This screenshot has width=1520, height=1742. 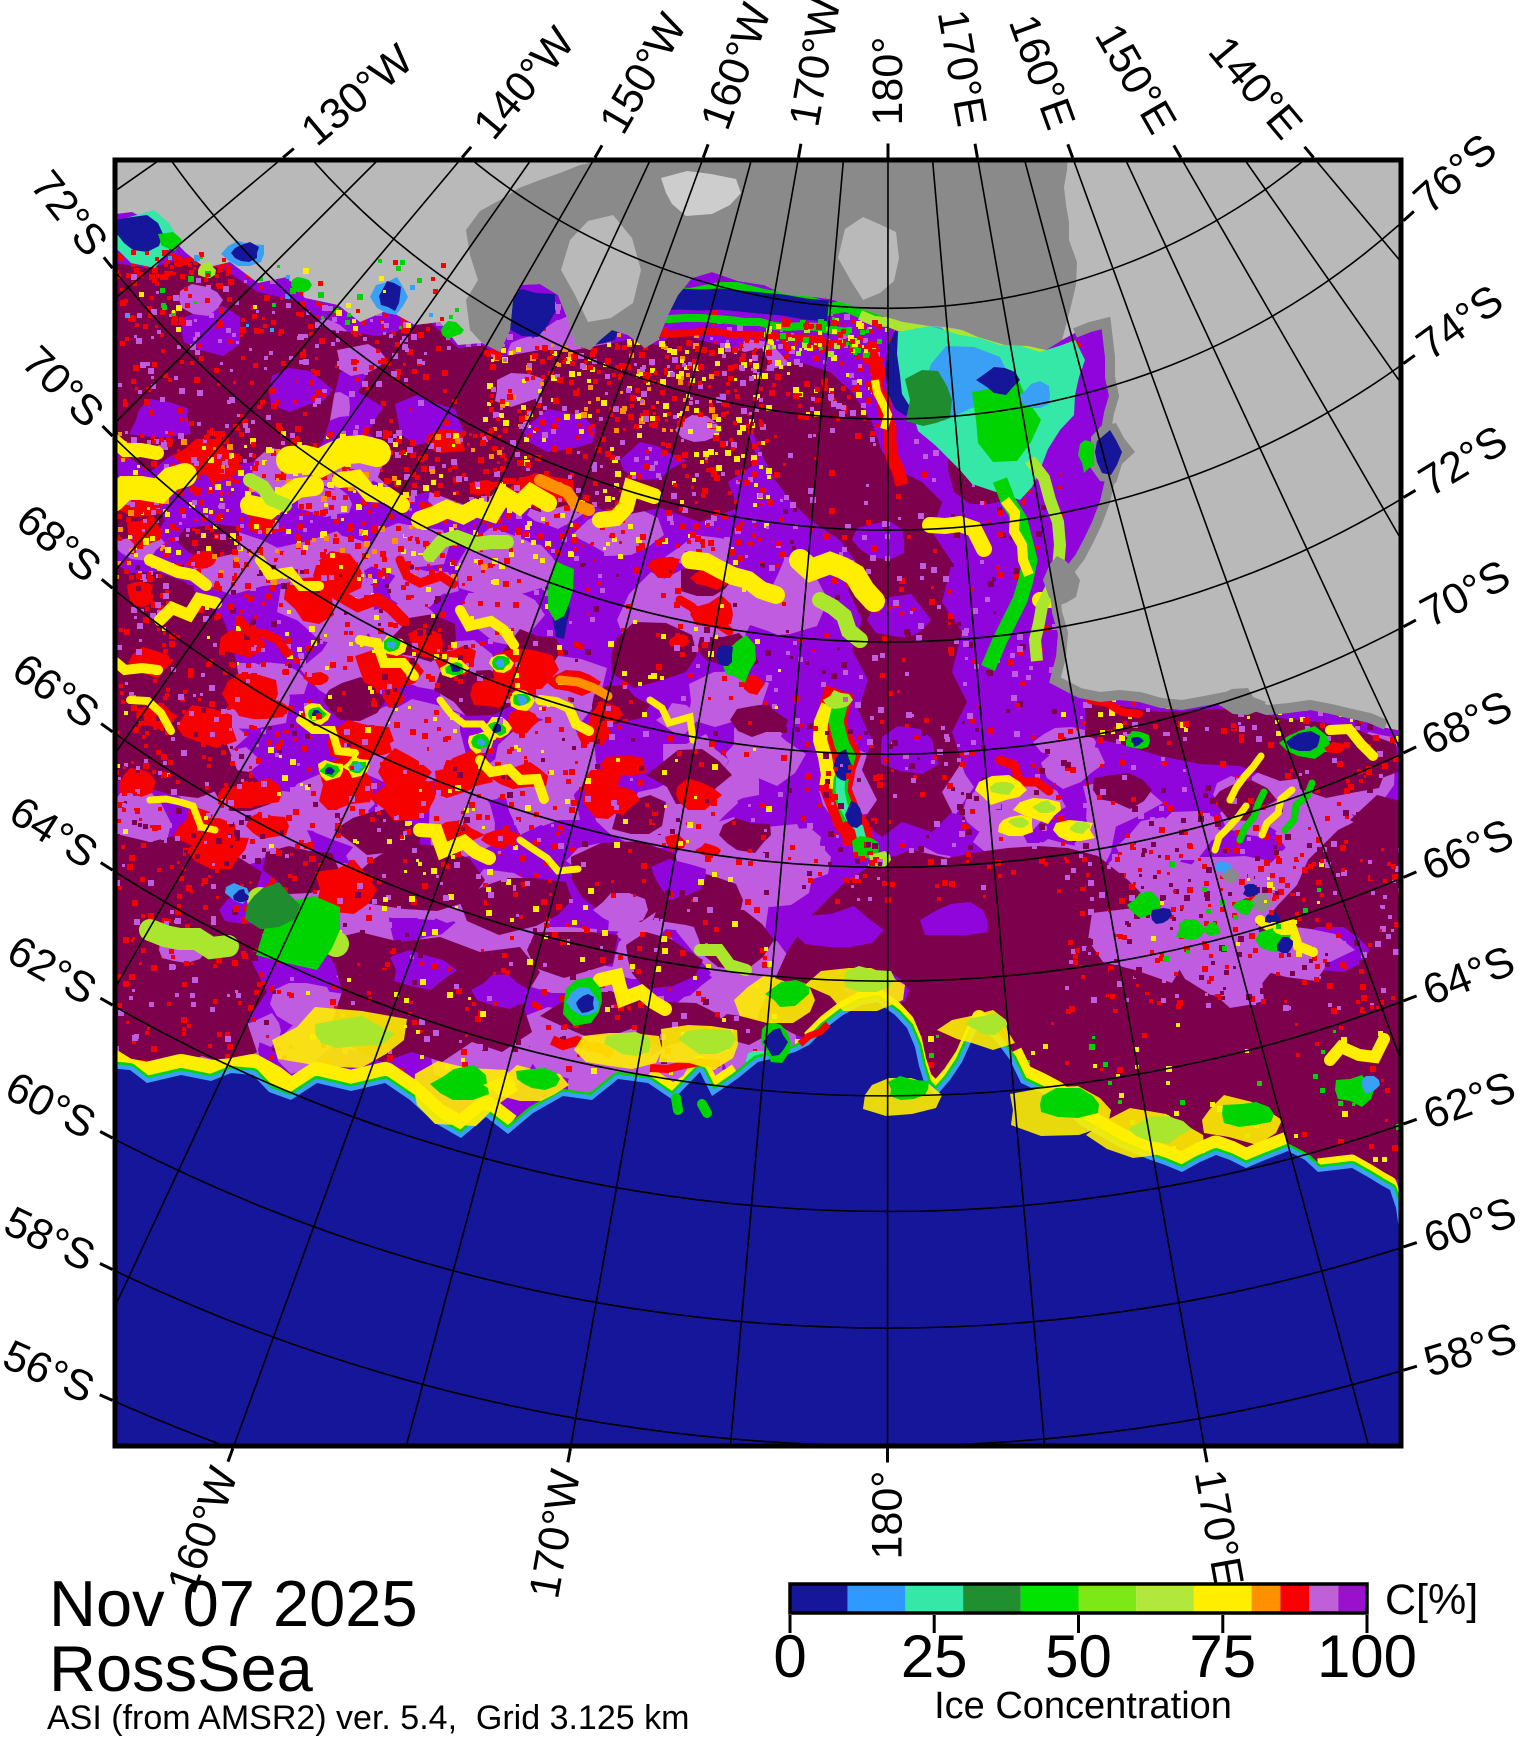 What do you see at coordinates (1083, 1706) in the screenshot?
I see `svg-text: Ice Concentration` at bounding box center [1083, 1706].